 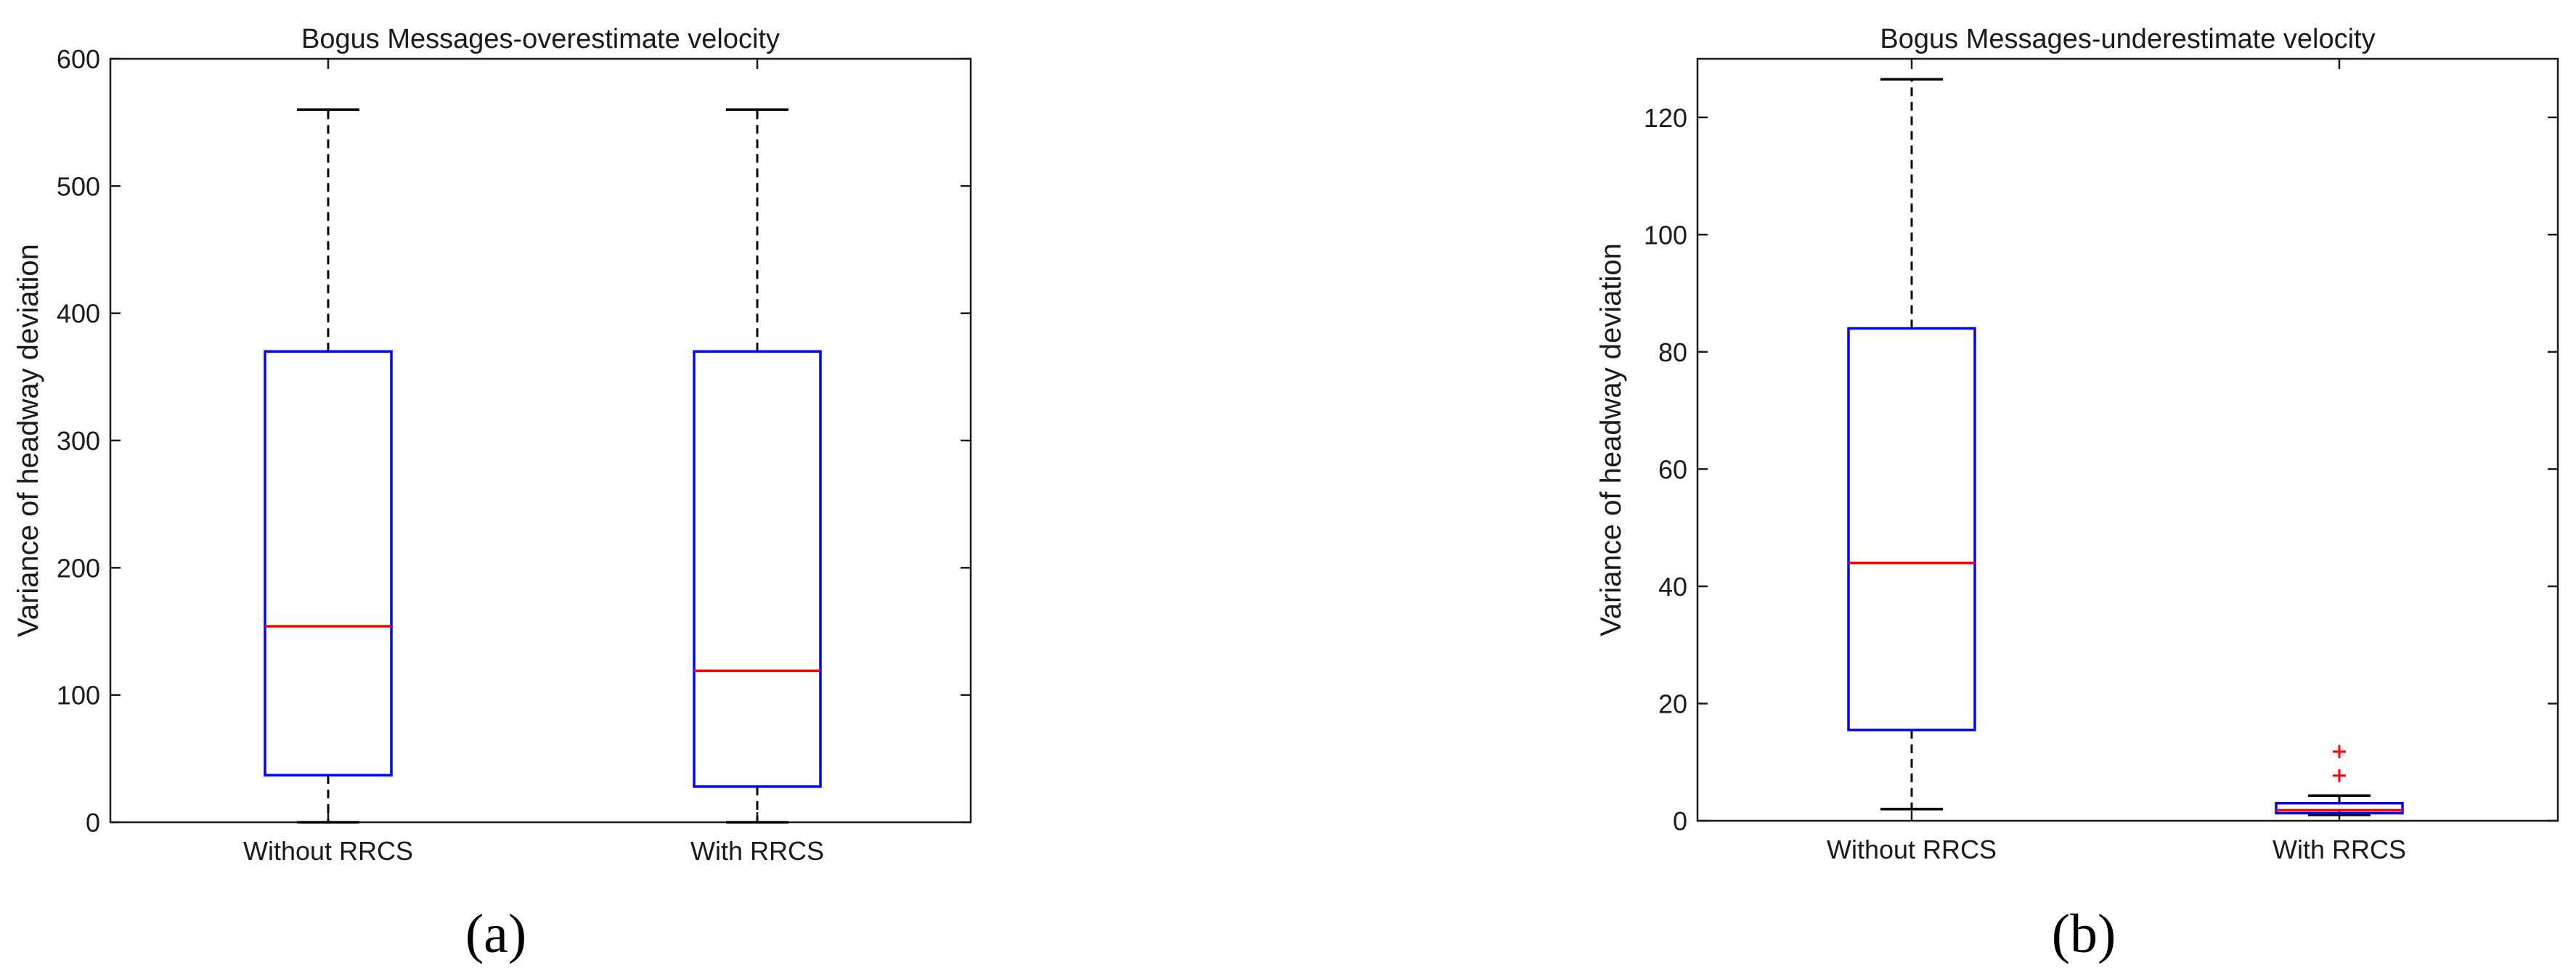 I want to click on y-tick-label: 200, so click(x=78, y=568).